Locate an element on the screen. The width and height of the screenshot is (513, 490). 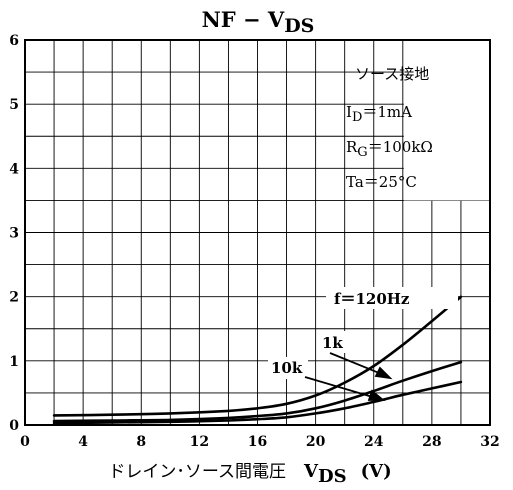
y-tick-label: 2 is located at coordinates (14, 298).